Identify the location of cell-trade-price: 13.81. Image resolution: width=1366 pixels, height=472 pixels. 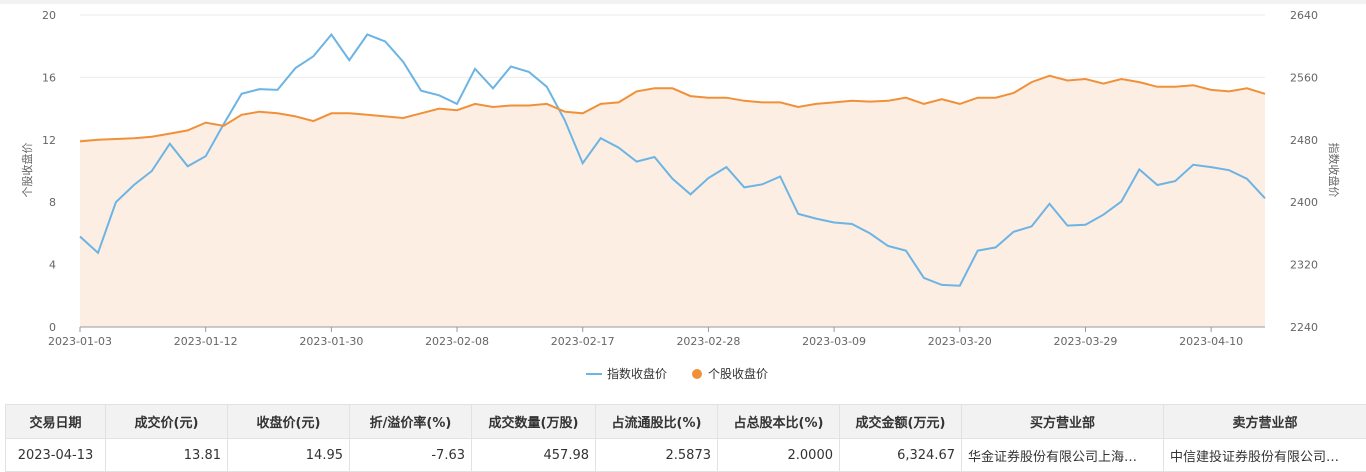
(167, 455).